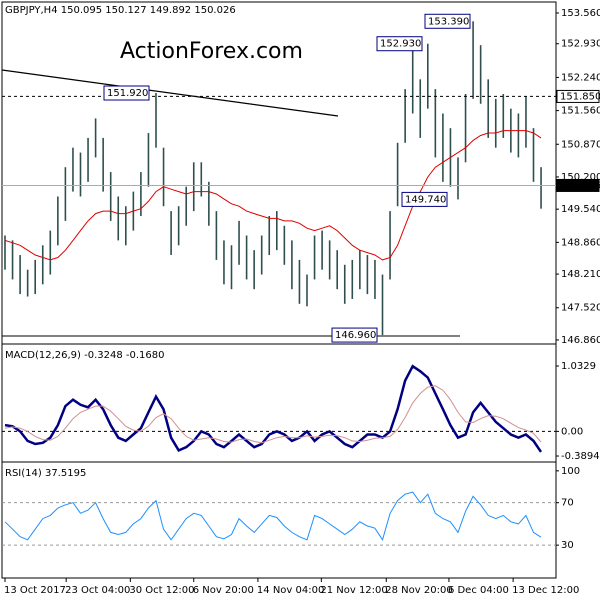  I want to click on y-tick-label: -0.3894, so click(580, 456).